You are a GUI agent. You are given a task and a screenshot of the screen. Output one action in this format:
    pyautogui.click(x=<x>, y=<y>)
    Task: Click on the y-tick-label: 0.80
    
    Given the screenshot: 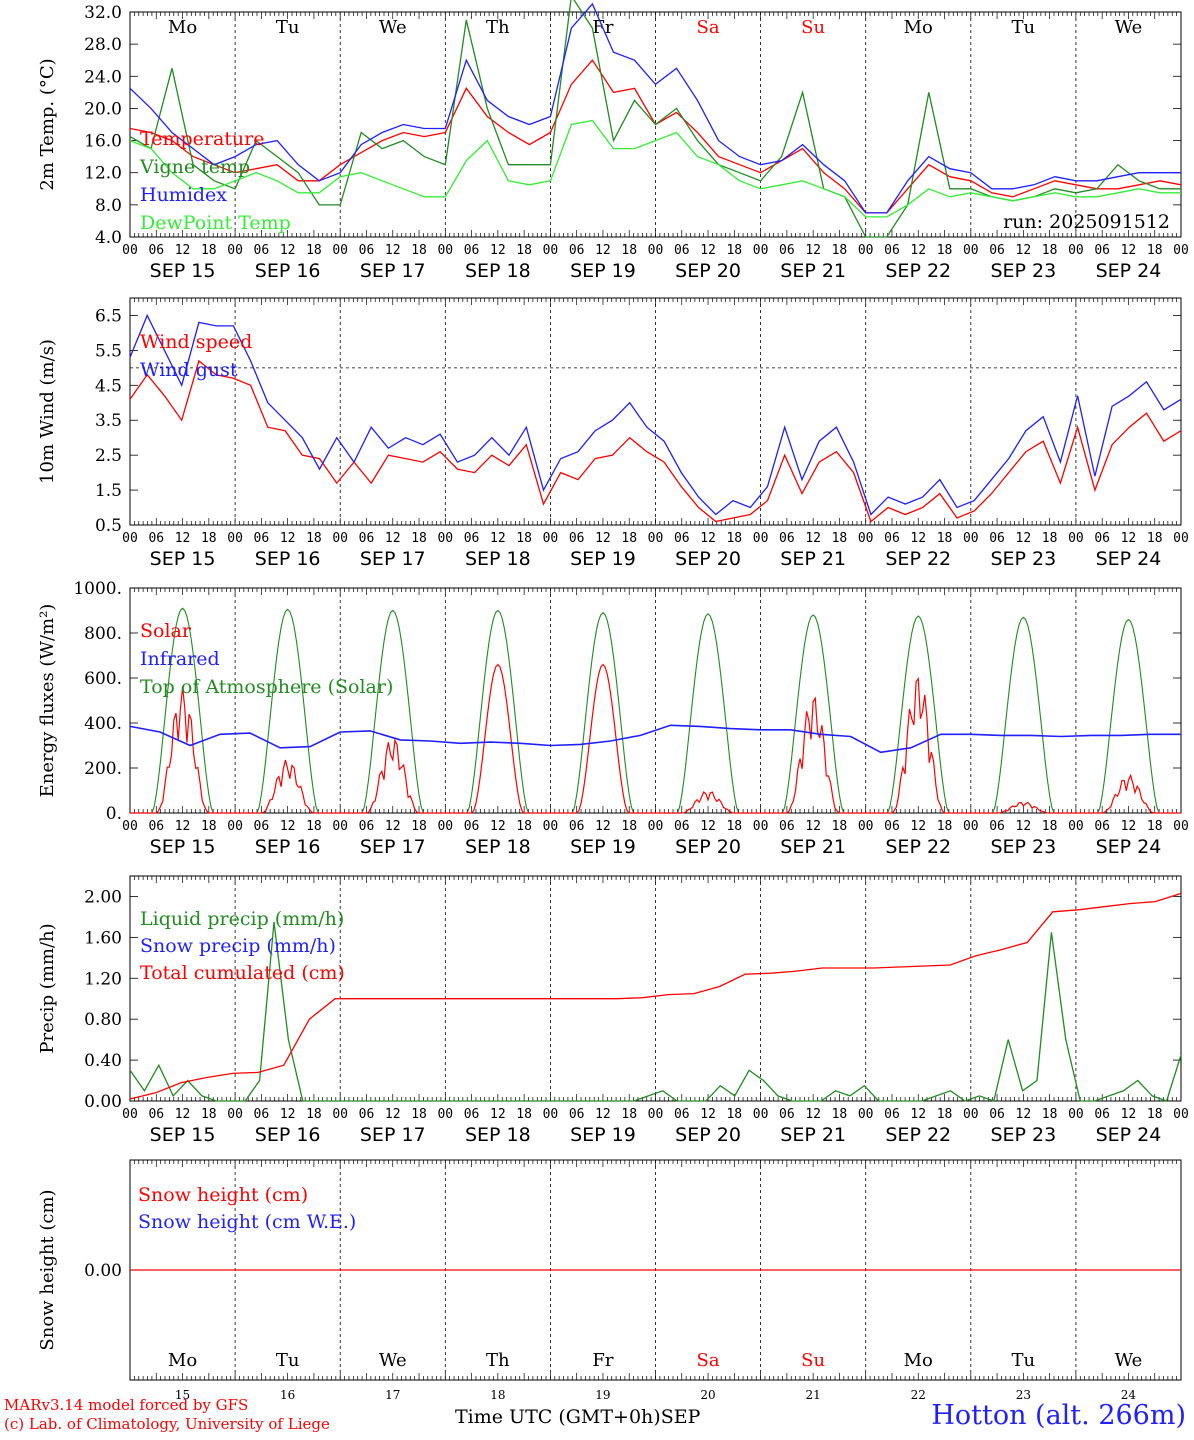 What is the action you would take?
    pyautogui.click(x=103, y=1020)
    